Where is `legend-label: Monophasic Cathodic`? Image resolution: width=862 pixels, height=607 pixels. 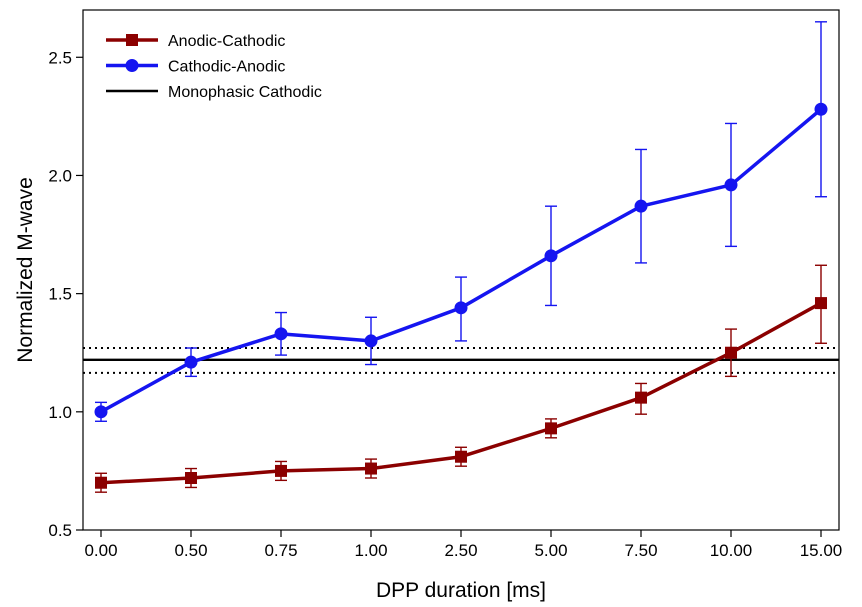
legend-label: Monophasic Cathodic is located at coordinates (245, 92).